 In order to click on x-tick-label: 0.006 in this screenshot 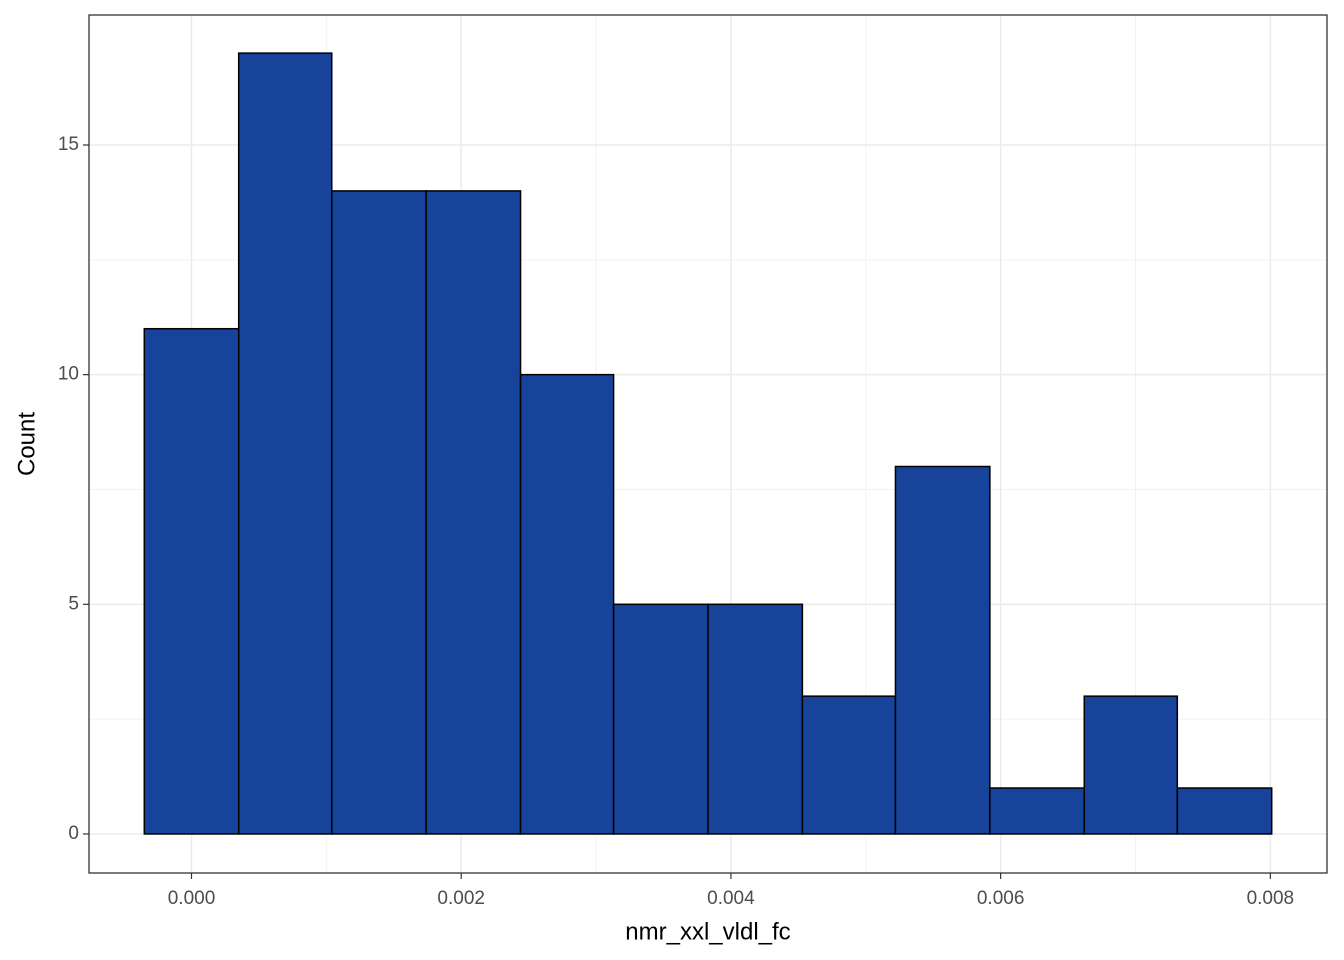, I will do `click(1001, 898)`.